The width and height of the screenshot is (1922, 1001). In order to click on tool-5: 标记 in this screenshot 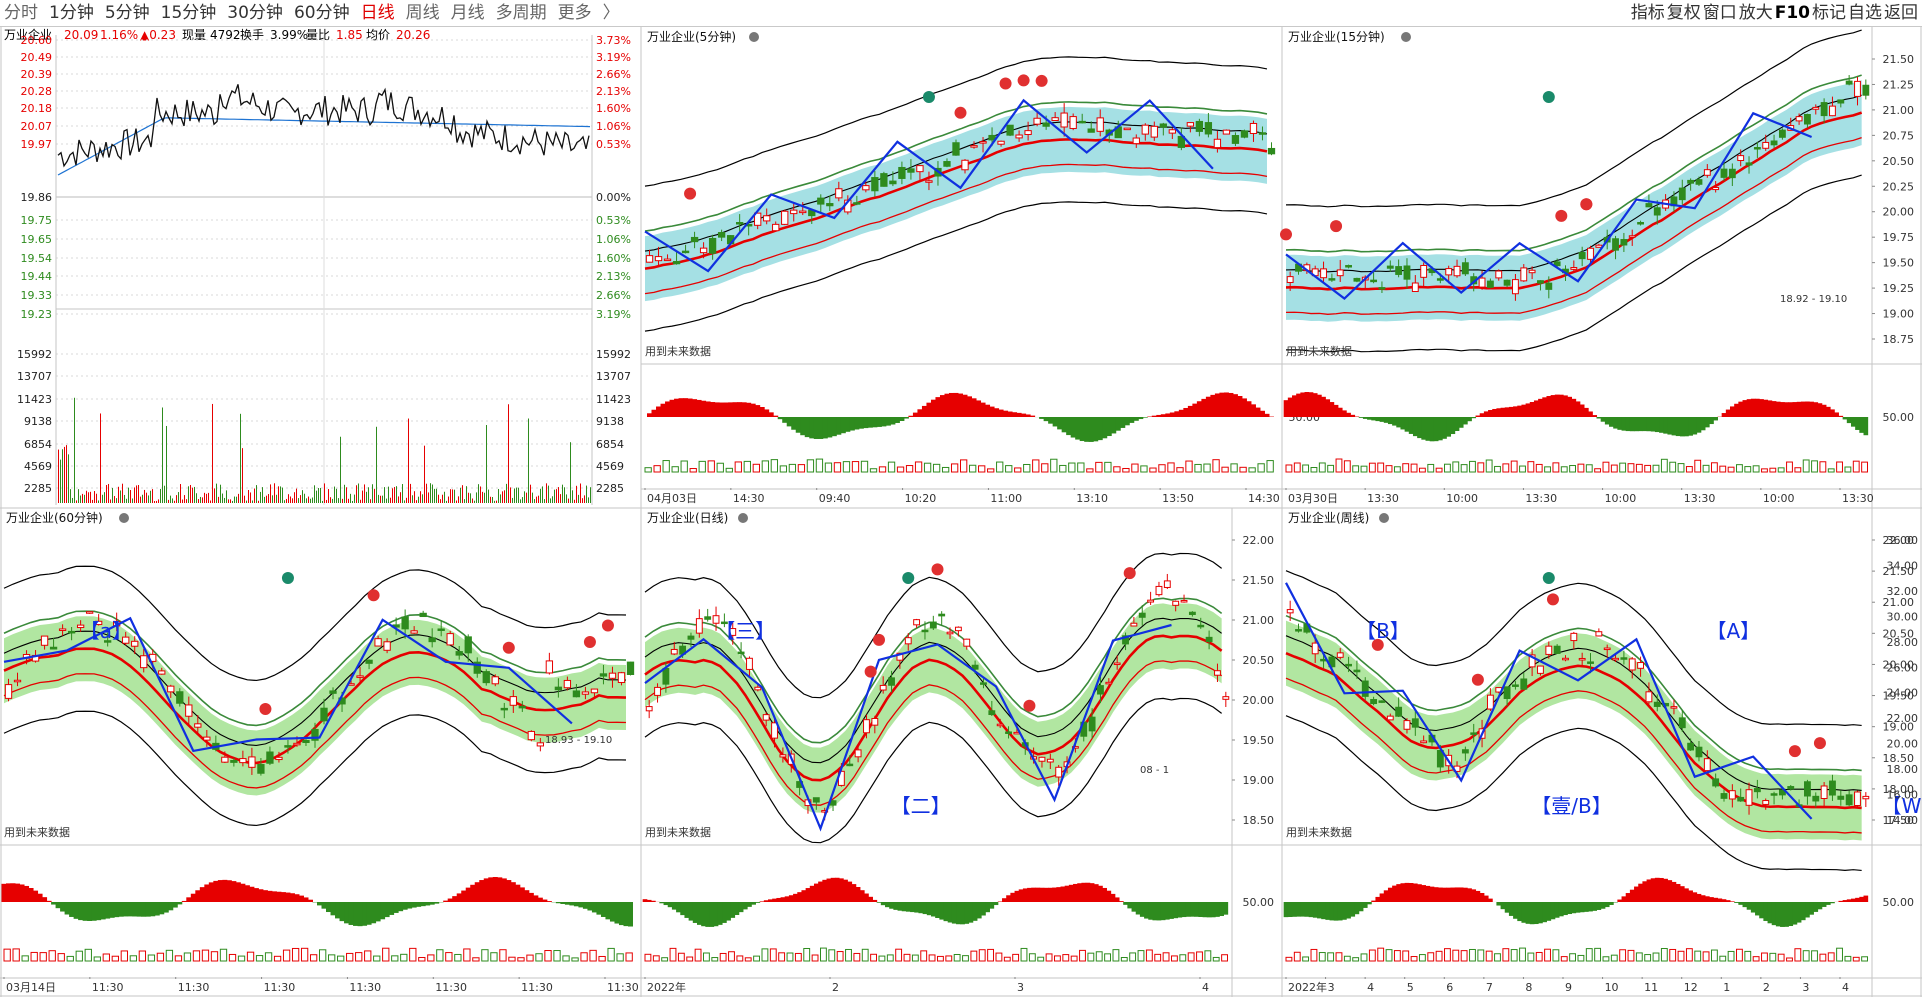, I will do `click(1829, 13)`.